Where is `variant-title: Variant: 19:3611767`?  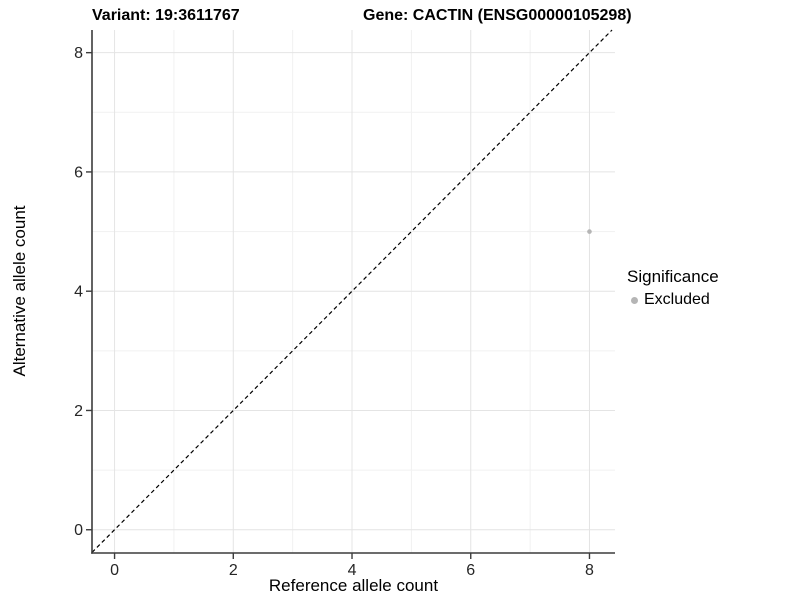
variant-title: Variant: 19:3611767 is located at coordinates (166, 15).